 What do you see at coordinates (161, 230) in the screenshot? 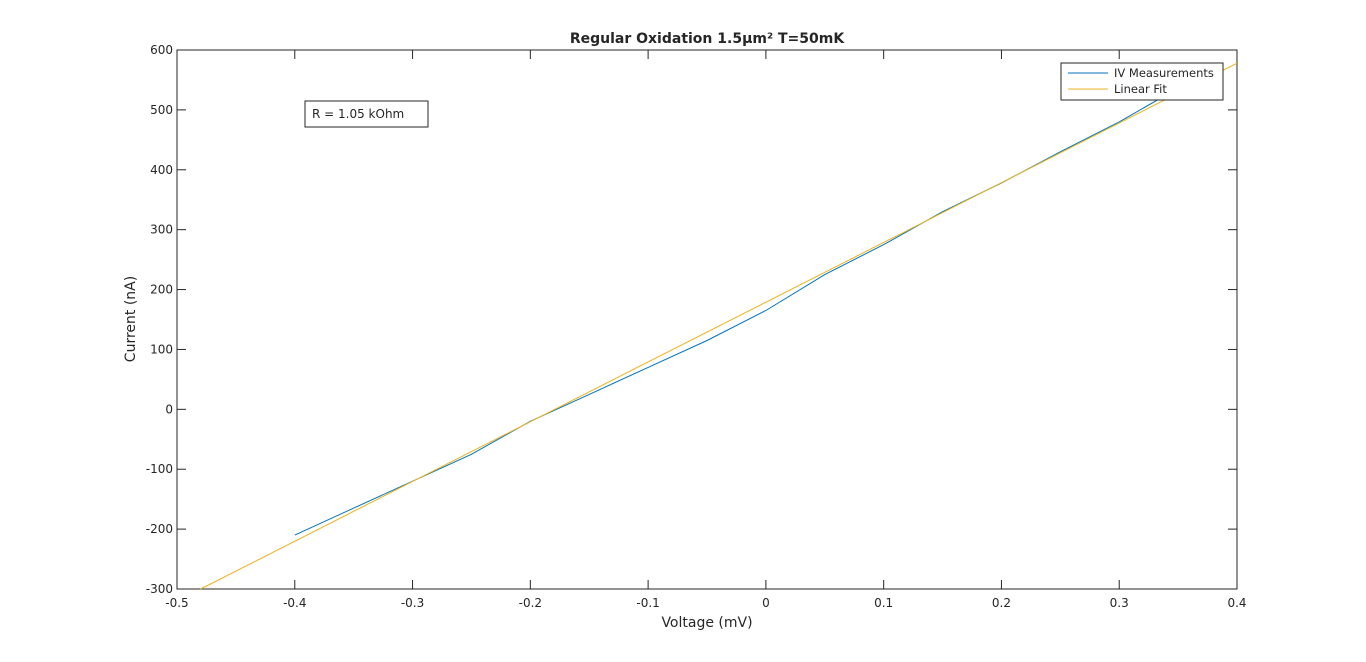
I see `y-tick-label: 300` at bounding box center [161, 230].